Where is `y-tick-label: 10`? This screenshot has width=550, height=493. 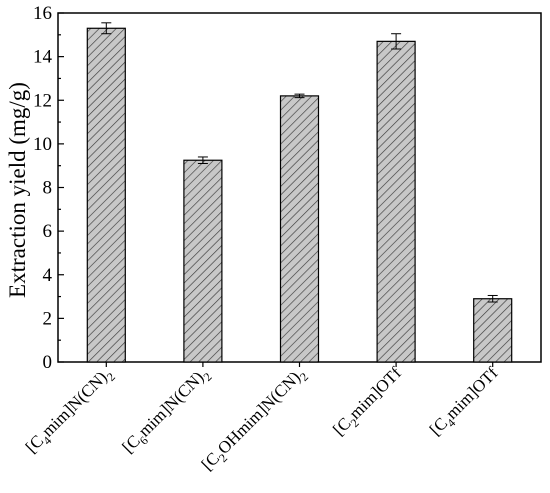
y-tick-label: 10 is located at coordinates (42, 144).